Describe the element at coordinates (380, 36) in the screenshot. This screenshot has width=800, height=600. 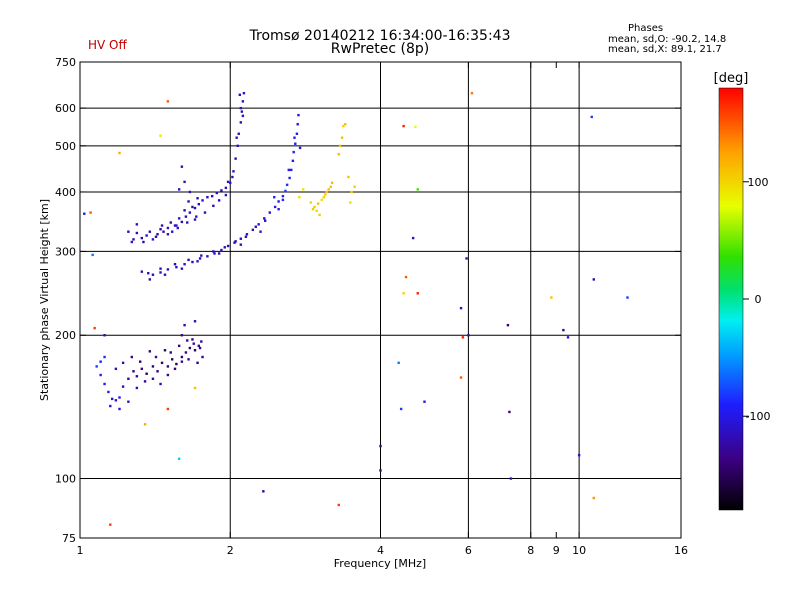
I see `chart-title-line1: Tromsø 20140212 16:34:00-16:35:43` at that location.